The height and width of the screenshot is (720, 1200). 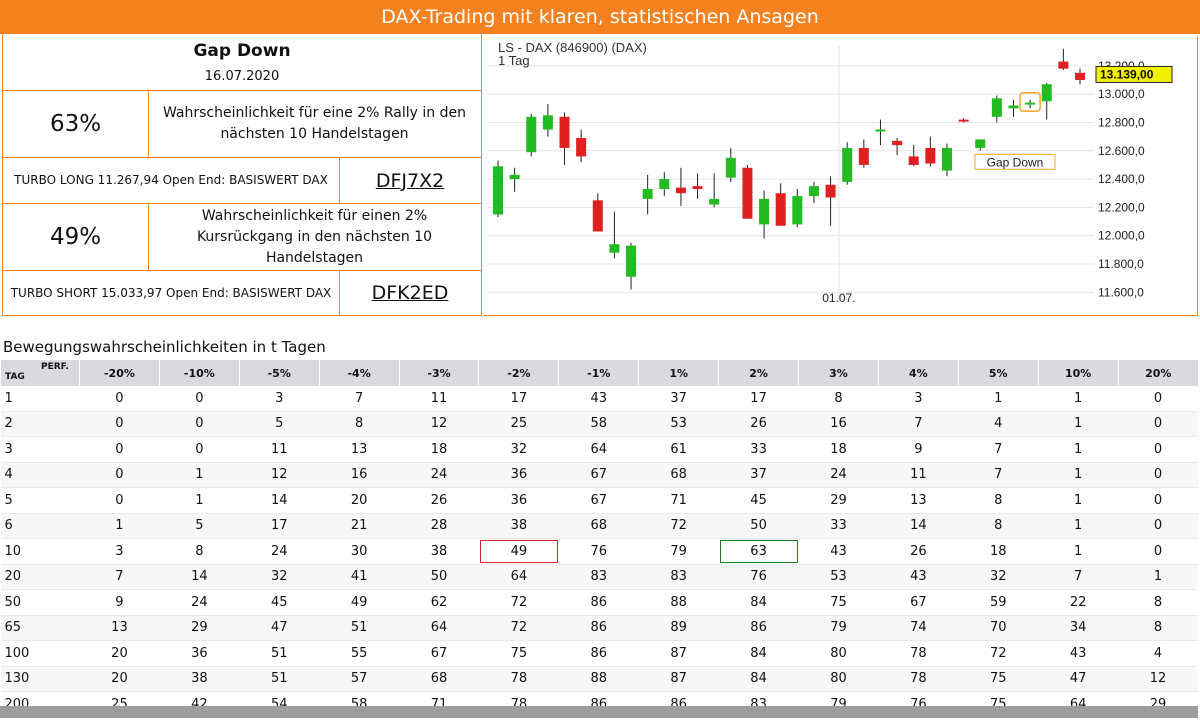 What do you see at coordinates (678, 373) in the screenshot?
I see `column-header: 1%` at bounding box center [678, 373].